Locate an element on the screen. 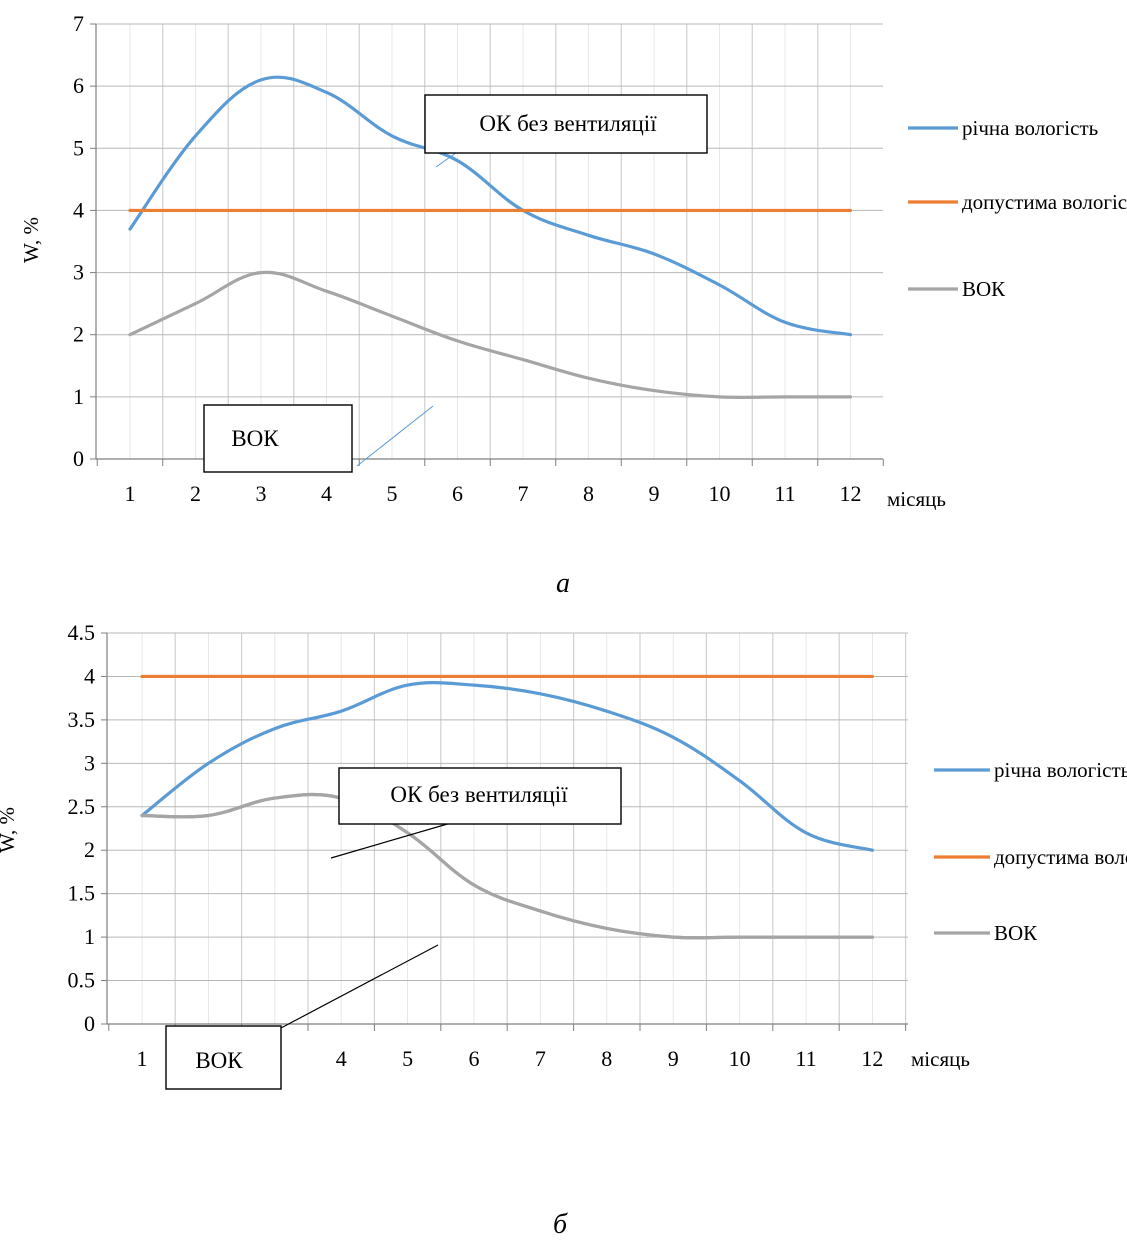 The image size is (1127, 1245). chart-1-ytick-label: 7 is located at coordinates (78, 23).